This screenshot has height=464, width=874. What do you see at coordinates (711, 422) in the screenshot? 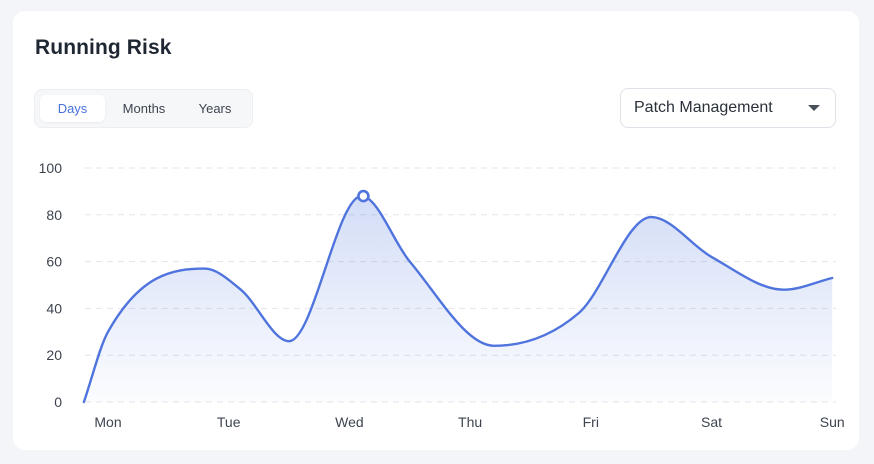
I see `x-tick-label-sat: Sat` at bounding box center [711, 422].